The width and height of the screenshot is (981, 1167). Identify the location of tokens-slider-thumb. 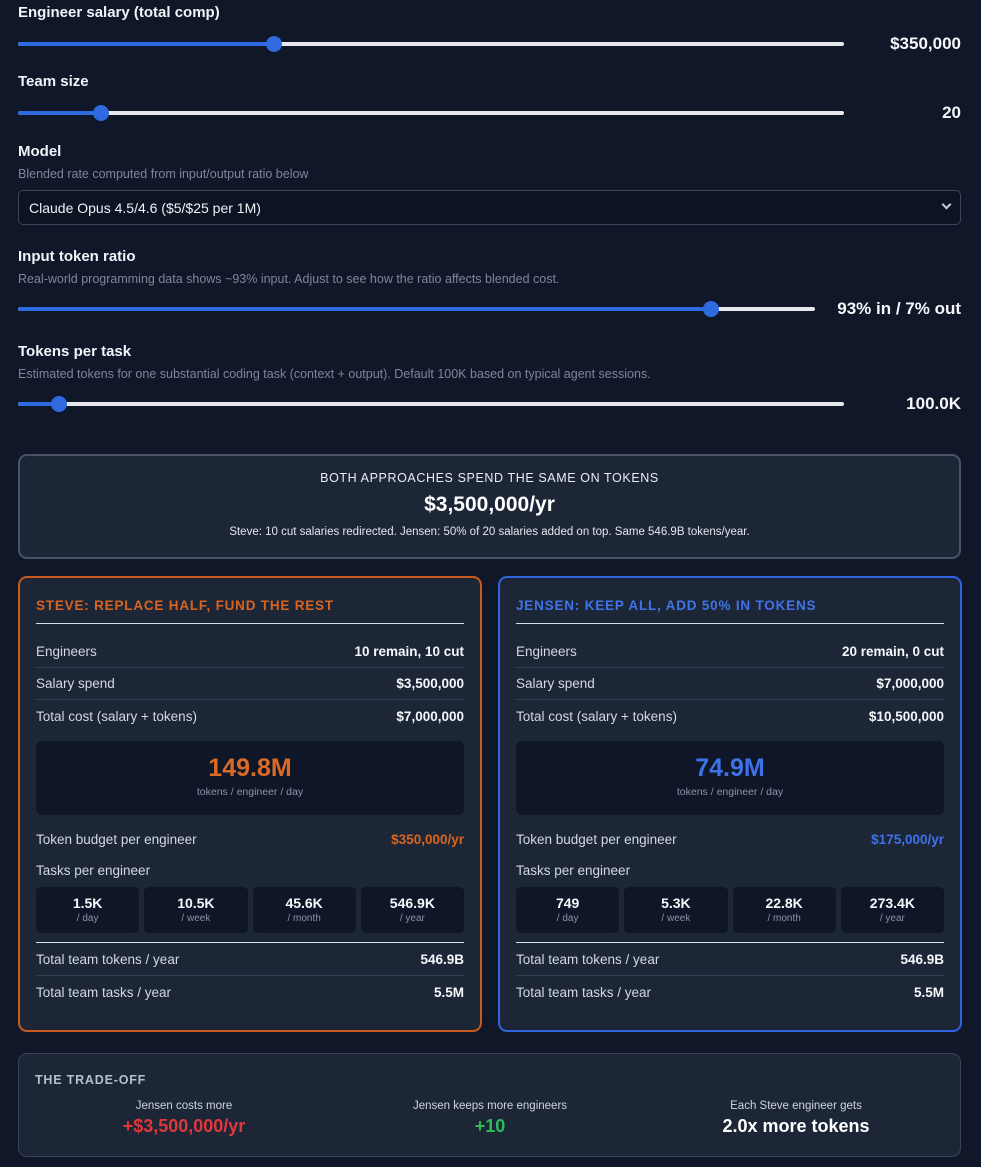
(59, 404).